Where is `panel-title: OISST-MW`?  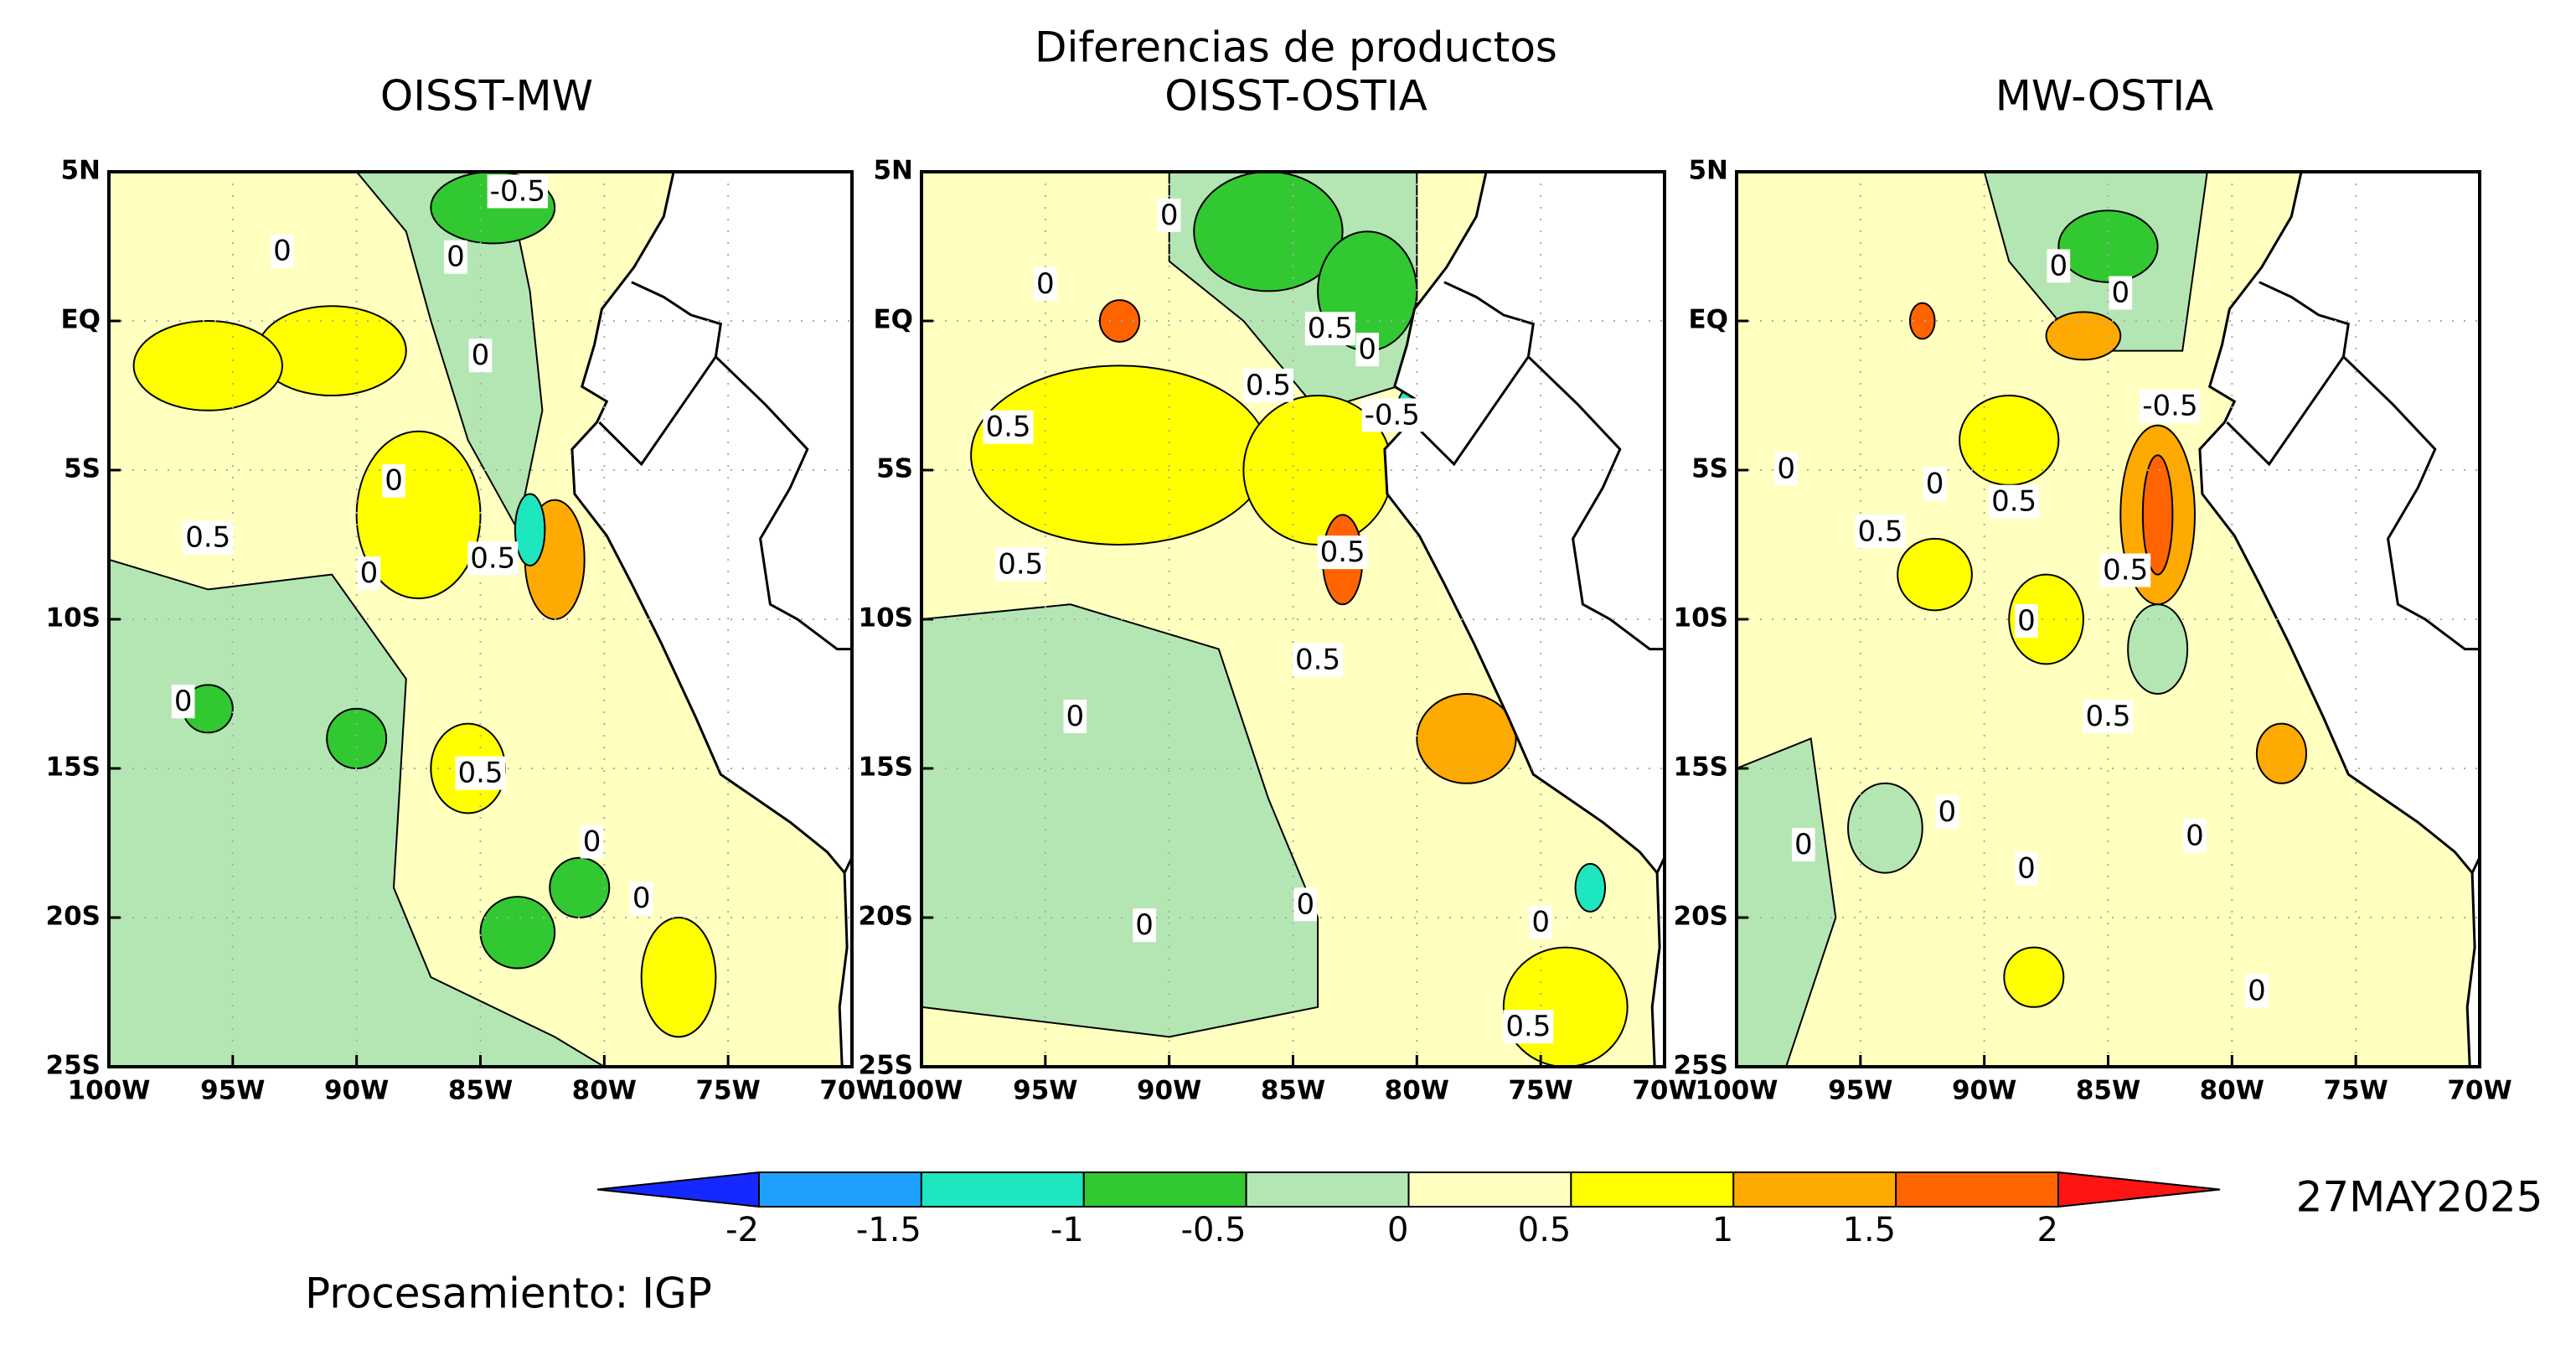
panel-title: OISST-MW is located at coordinates (486, 96).